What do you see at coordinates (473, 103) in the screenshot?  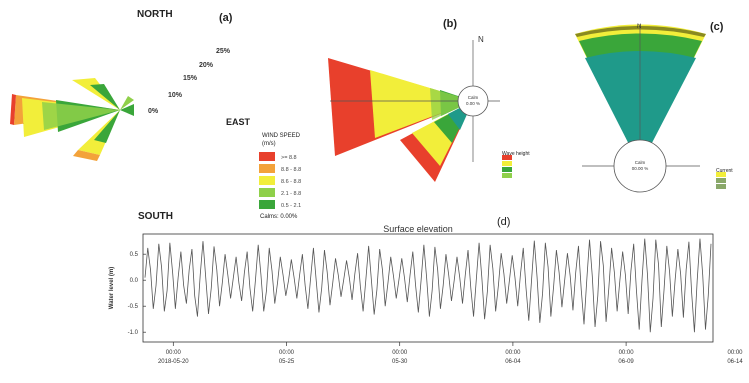 I see `rose-b-calm-line2: 0.00 %` at bounding box center [473, 103].